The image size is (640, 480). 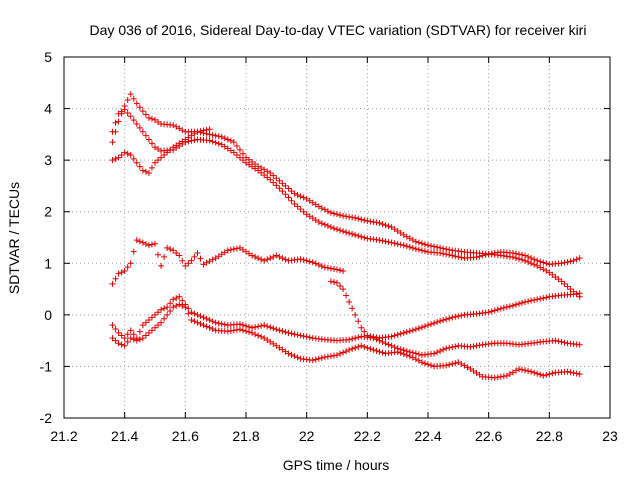 What do you see at coordinates (48, 263) in the screenshot?
I see `y-tick-label: 1` at bounding box center [48, 263].